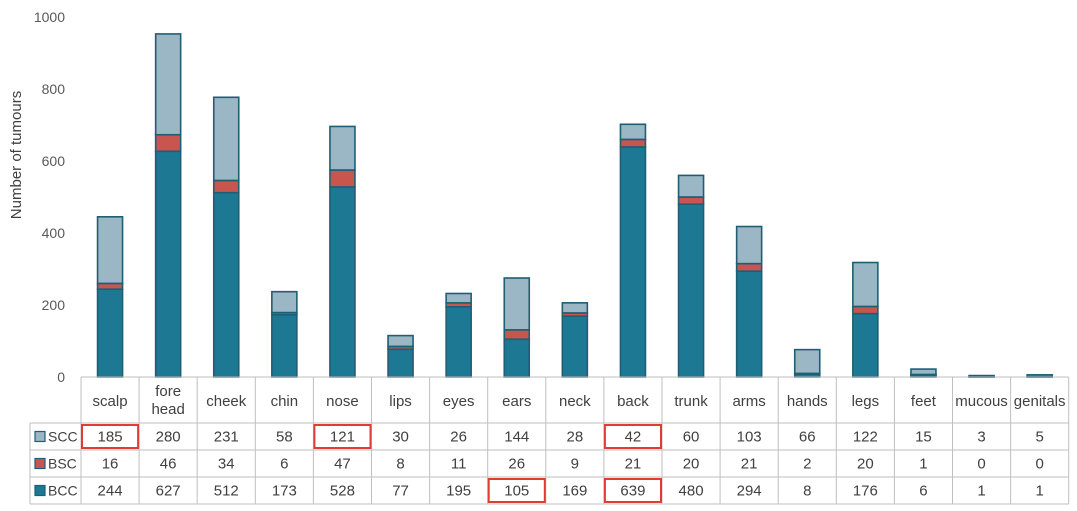 Image resolution: width=1077 pixels, height=511 pixels. I want to click on table-cell-value: 47, so click(342, 464).